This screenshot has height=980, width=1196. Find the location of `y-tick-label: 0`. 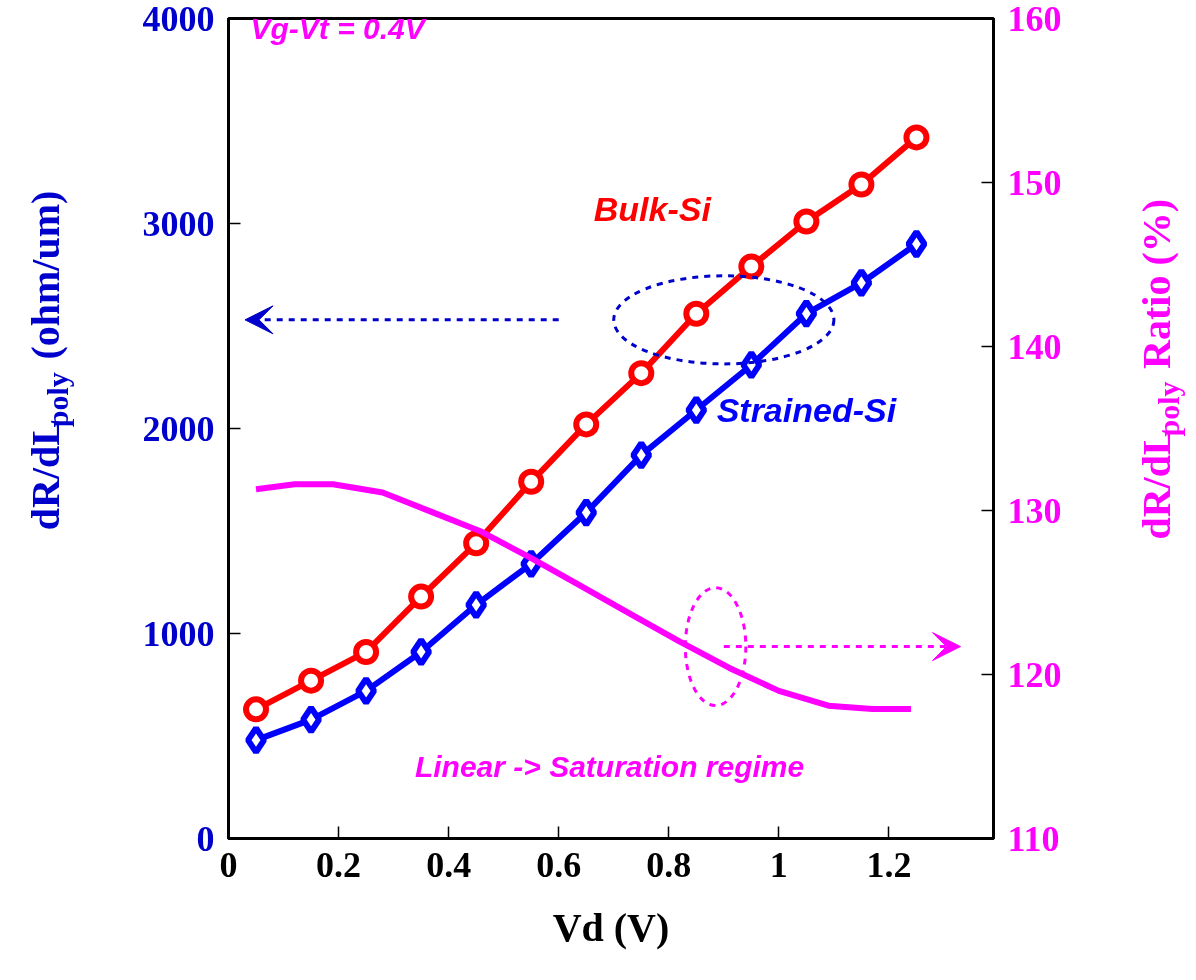

y-tick-label: 0 is located at coordinates (205, 838).